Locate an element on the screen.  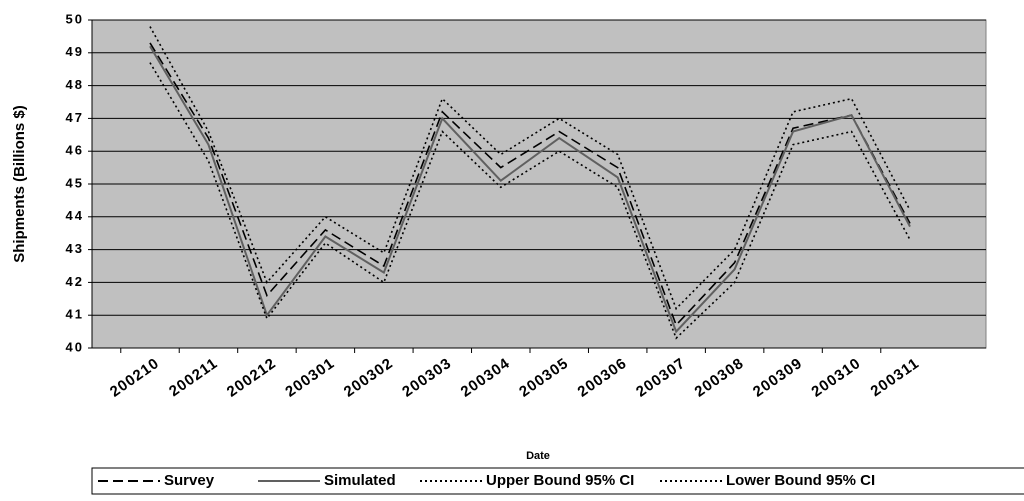
legend-box is located at coordinates (557, 481).